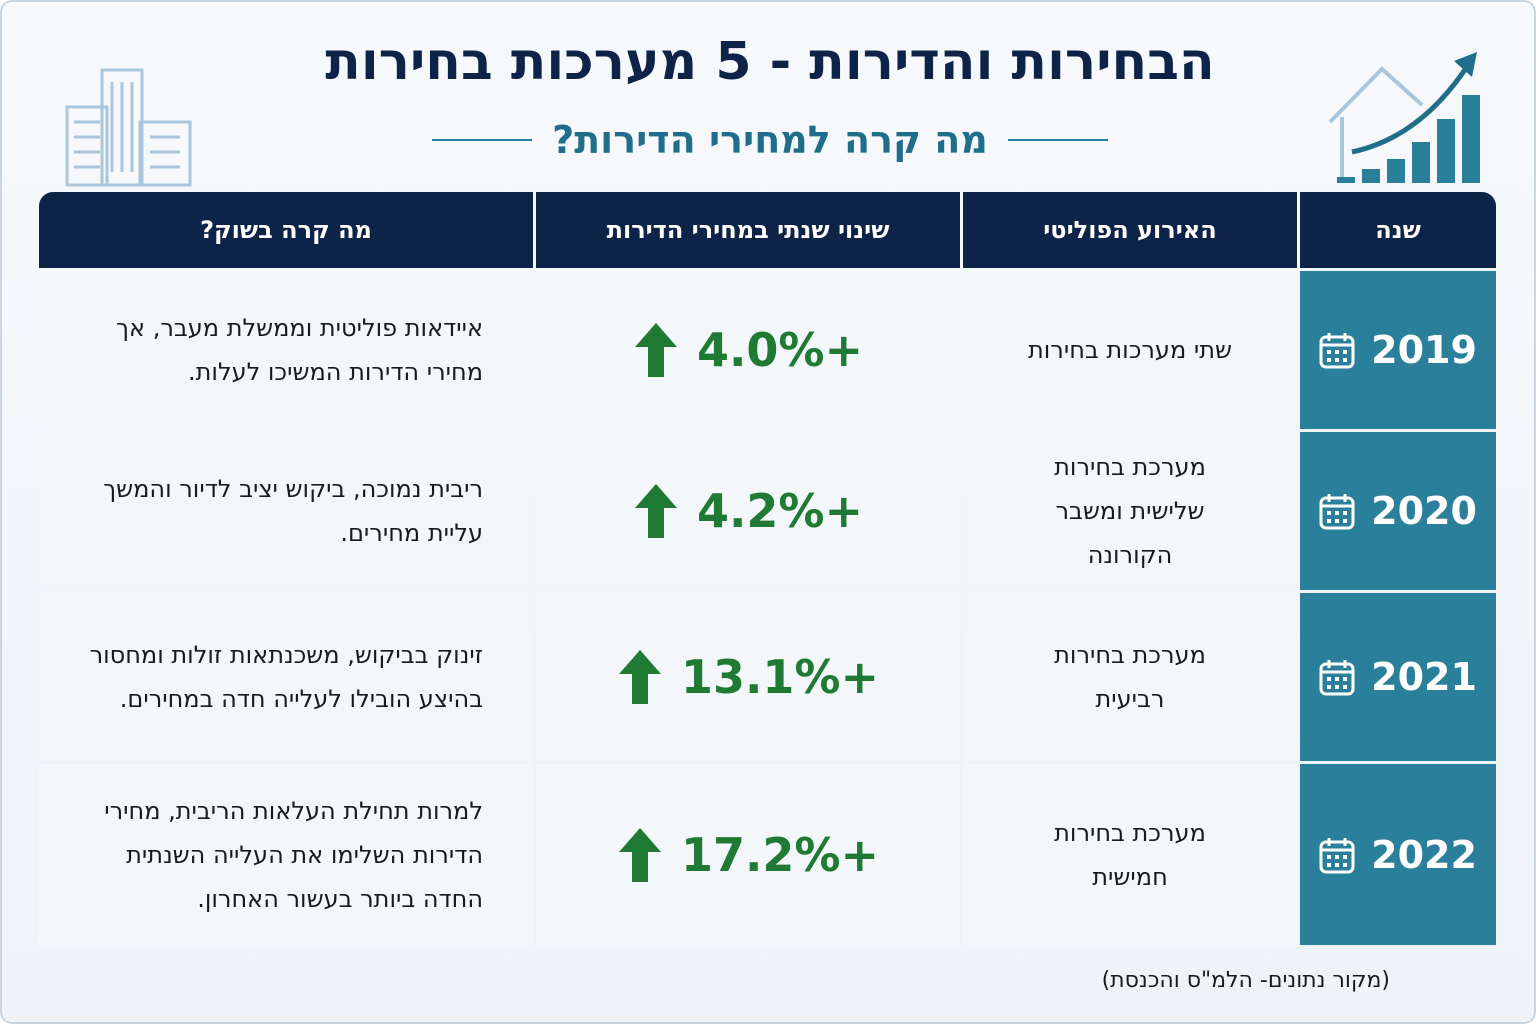 The width and height of the screenshot is (1536, 1024). I want to click on event-cell: מערכת בחירות חמישית, so click(1130, 854).